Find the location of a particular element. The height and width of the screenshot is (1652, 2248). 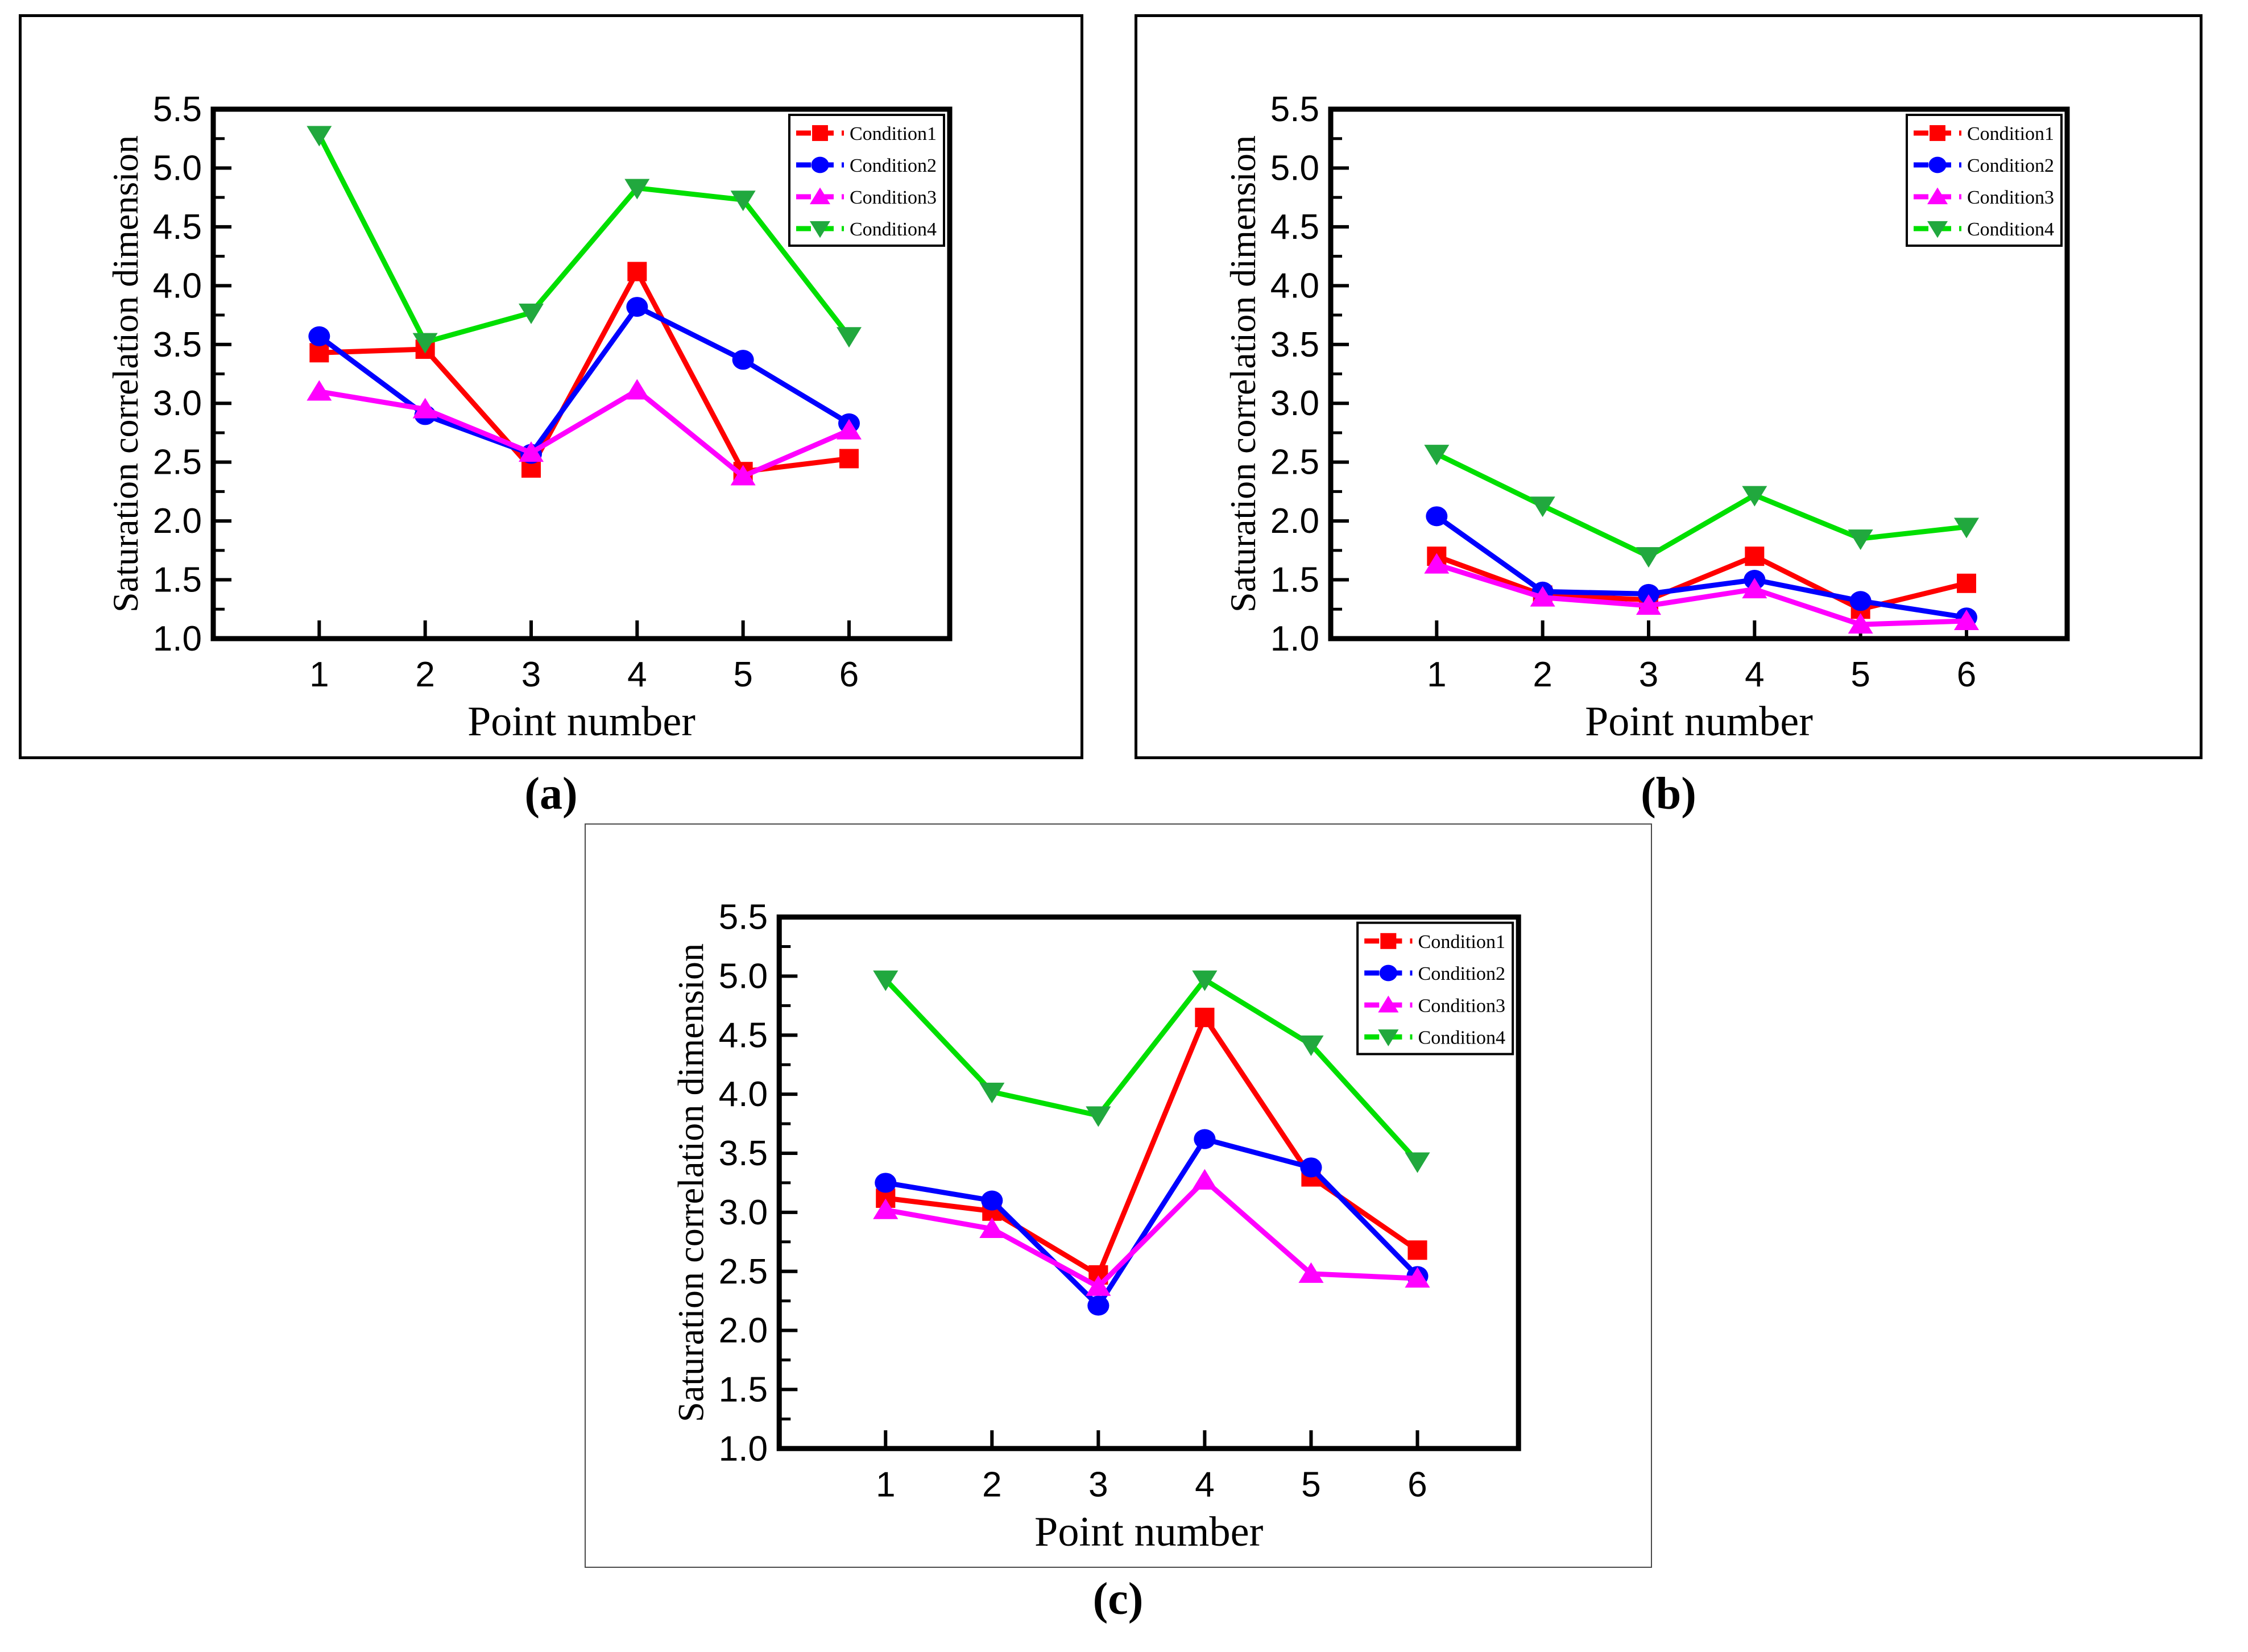

y-tick-label: 3.0 is located at coordinates (1294, 403).